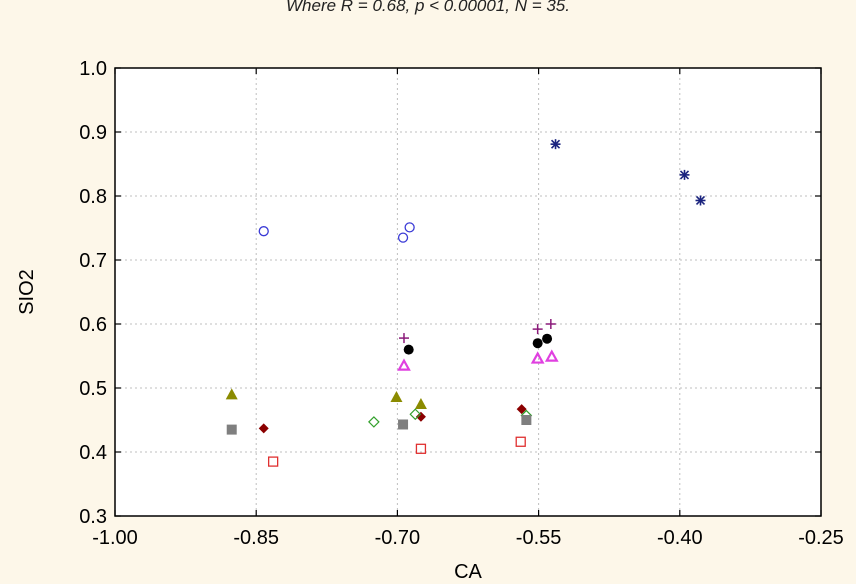 Image resolution: width=856 pixels, height=584 pixels. What do you see at coordinates (93, 517) in the screenshot?
I see `y-tick-label: 0.3` at bounding box center [93, 517].